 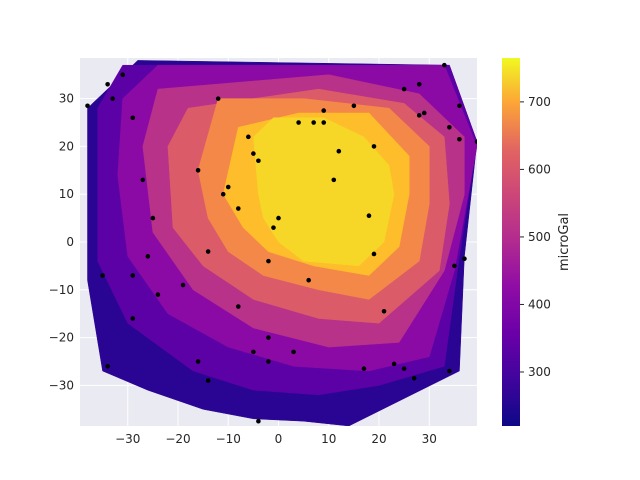 I want to click on y-tick-label: 0, so click(x=70, y=242).